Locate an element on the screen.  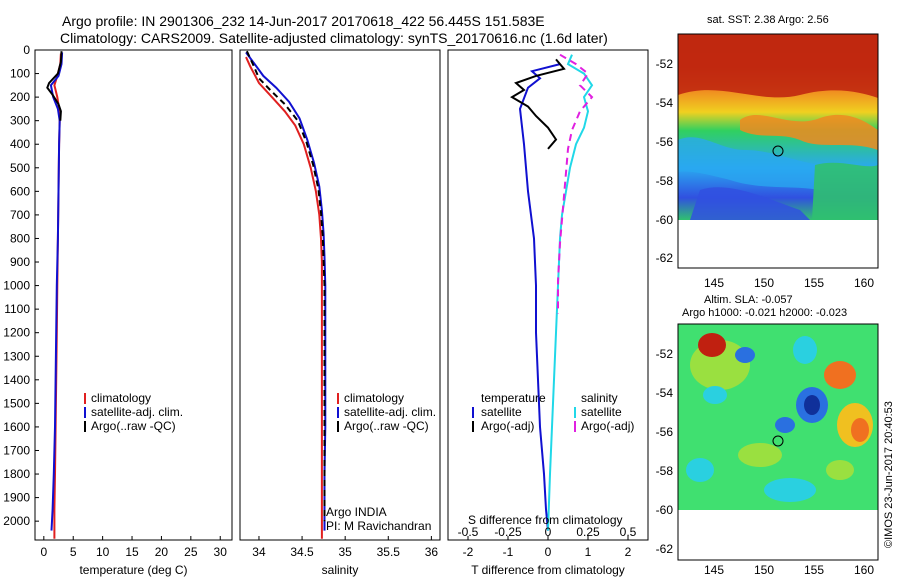
y-tick-label: -62 is located at coordinates (665, 549).